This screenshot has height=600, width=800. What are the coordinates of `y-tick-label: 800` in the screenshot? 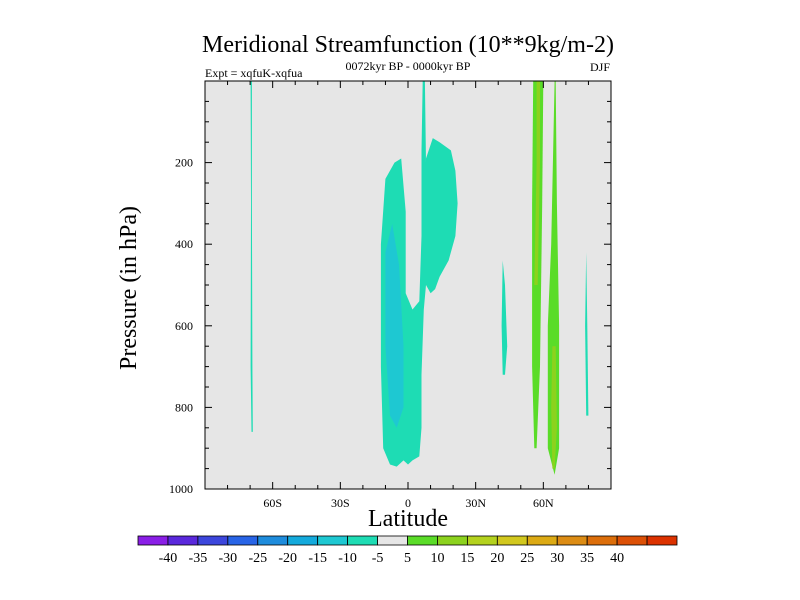 It's located at (184, 407).